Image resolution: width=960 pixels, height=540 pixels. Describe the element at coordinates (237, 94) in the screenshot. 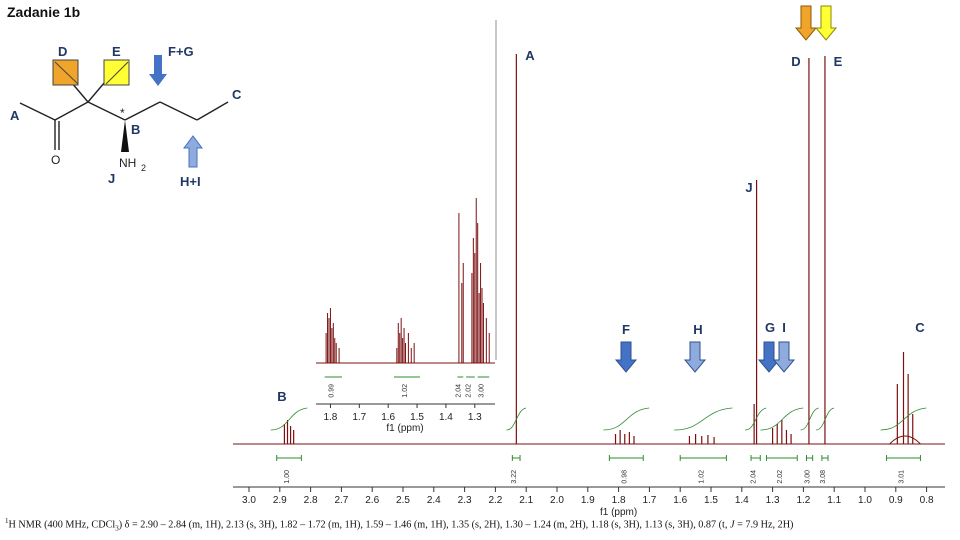

I see `mol-label-c: C` at that location.